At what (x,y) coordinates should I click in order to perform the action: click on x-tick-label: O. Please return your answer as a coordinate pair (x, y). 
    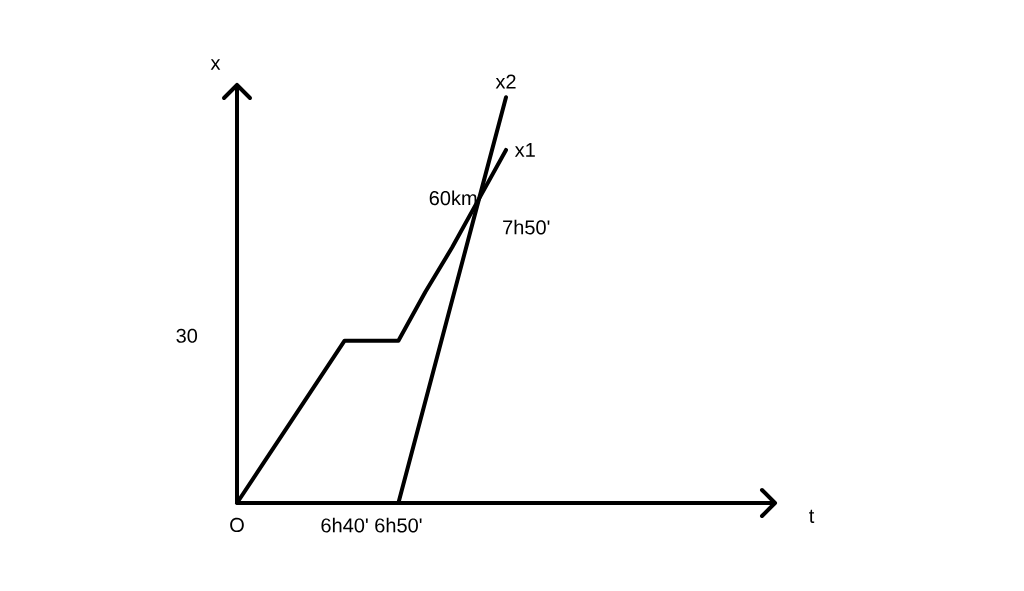
    Looking at the image, I should click on (237, 525).